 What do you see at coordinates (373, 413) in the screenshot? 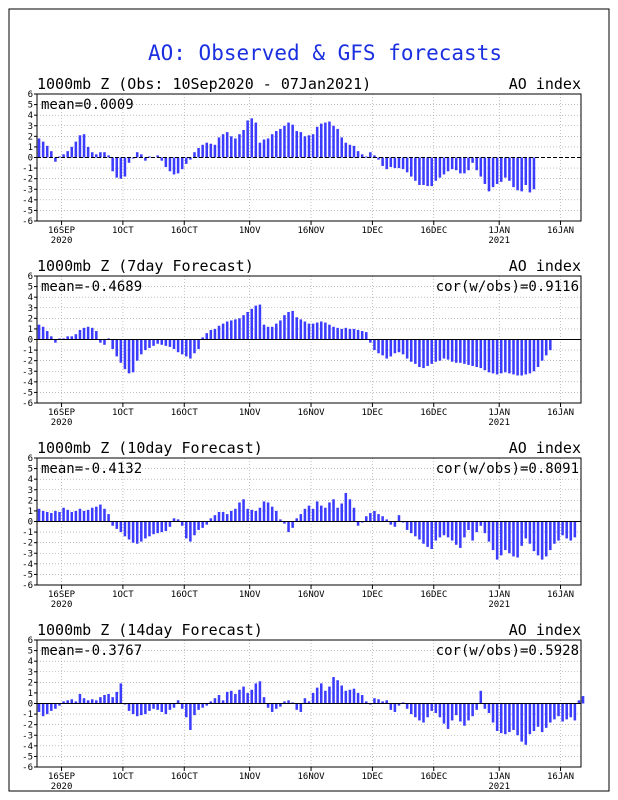
I see `x-tick-label: 1DEC` at bounding box center [373, 413].